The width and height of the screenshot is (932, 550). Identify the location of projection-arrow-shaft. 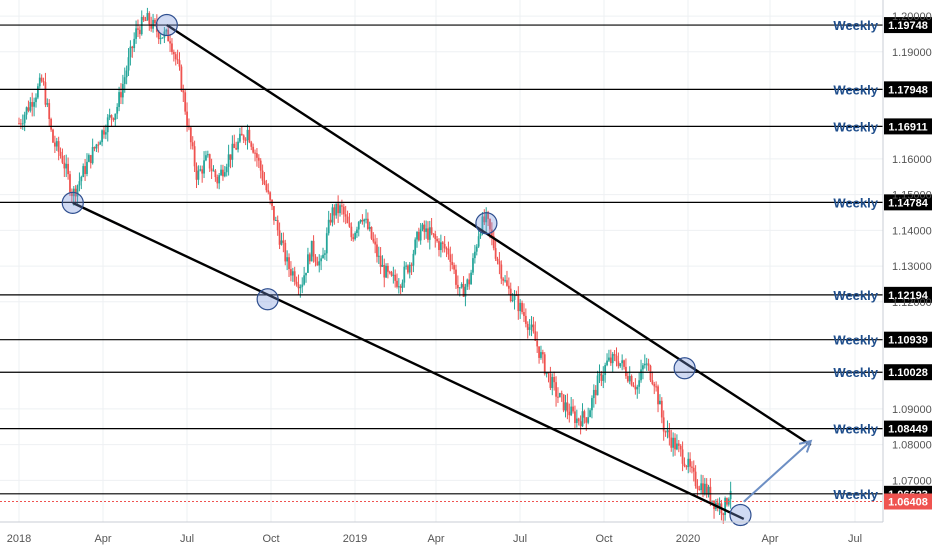
(777, 471).